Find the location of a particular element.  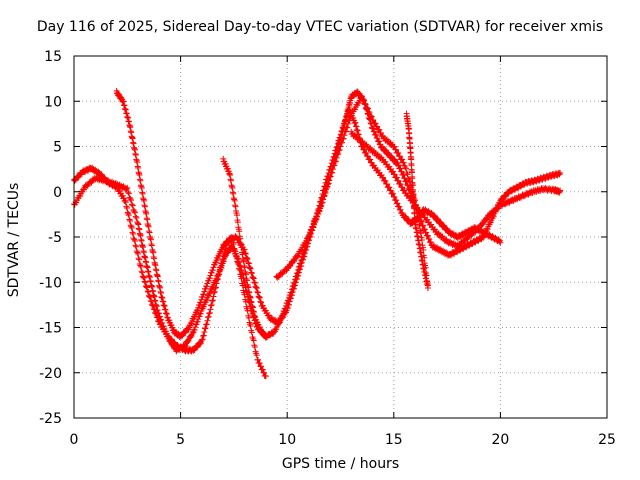

y-tick-label: -5 is located at coordinates (55, 238).